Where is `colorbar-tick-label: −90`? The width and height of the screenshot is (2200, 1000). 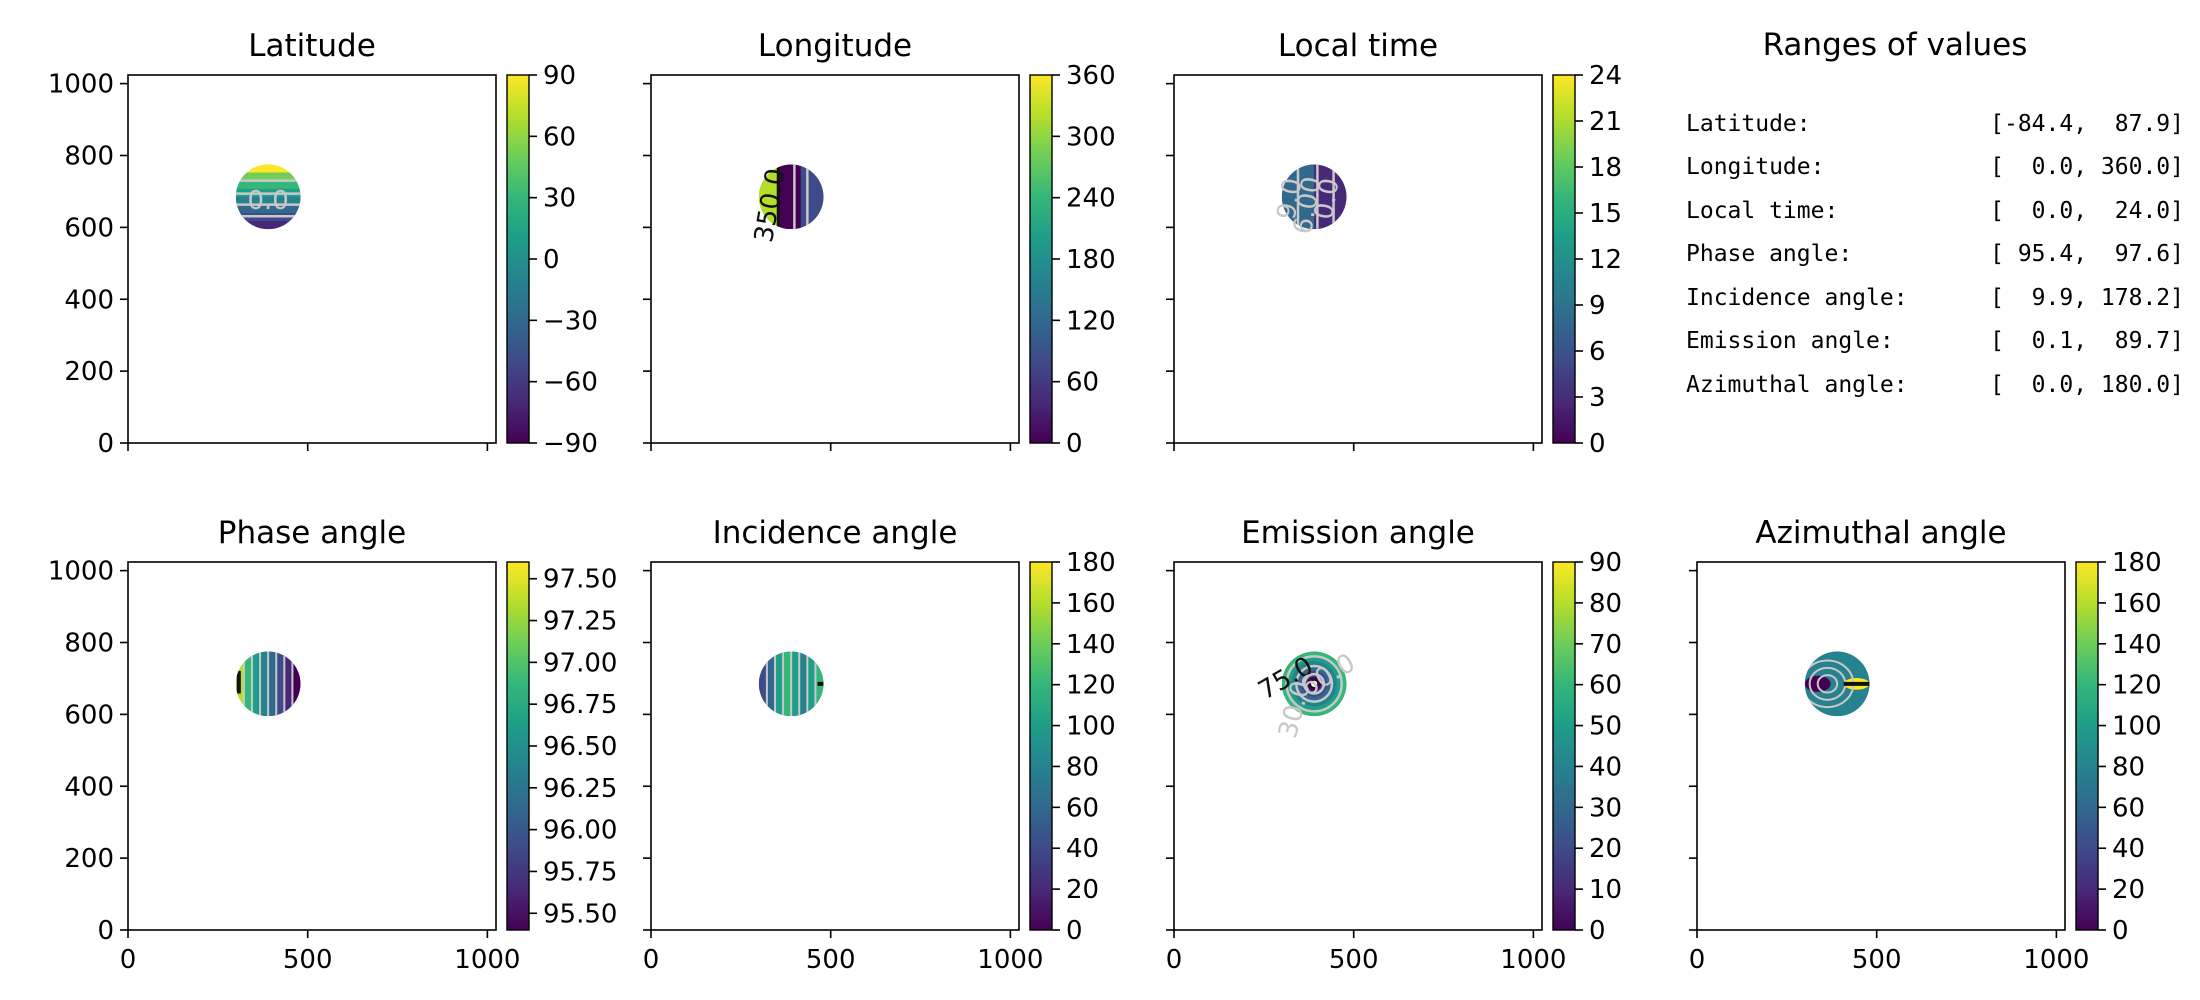
colorbar-tick-label: −90 is located at coordinates (570, 444).